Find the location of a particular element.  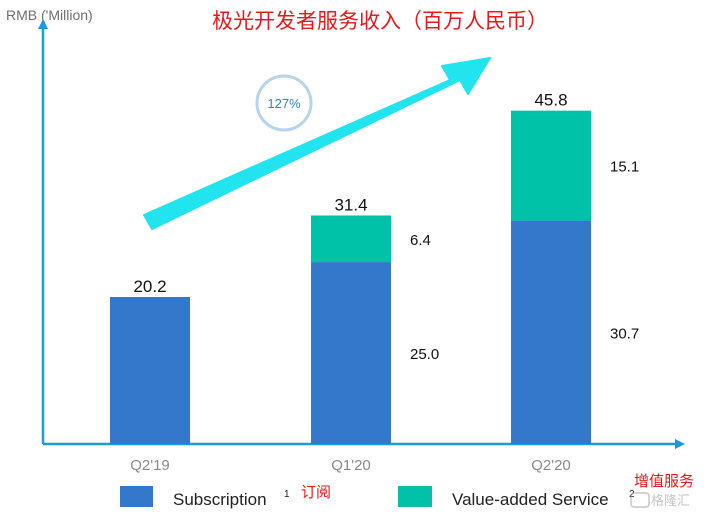

legend-label-subscription: Subscription is located at coordinates (220, 499).